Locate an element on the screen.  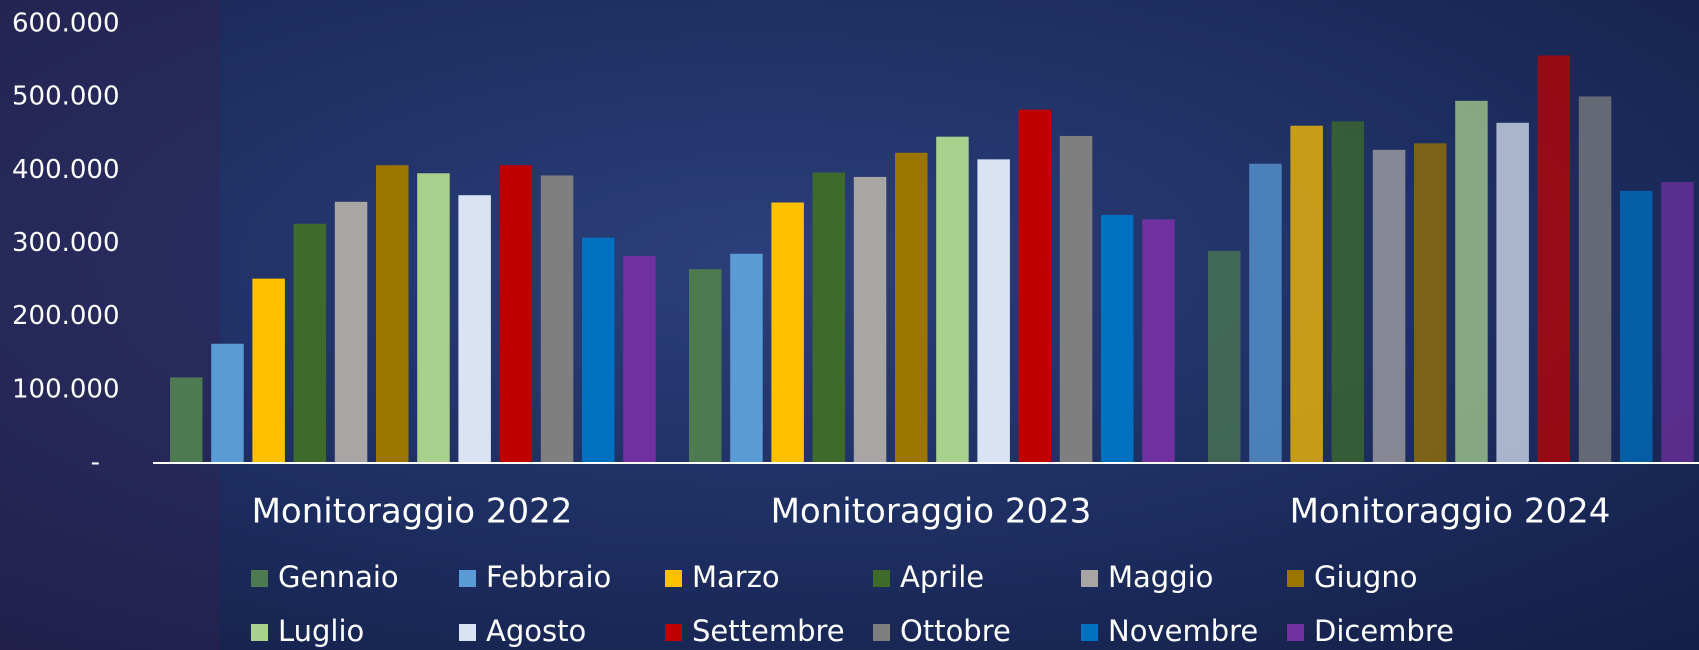
background-shade is located at coordinates (110, 325).